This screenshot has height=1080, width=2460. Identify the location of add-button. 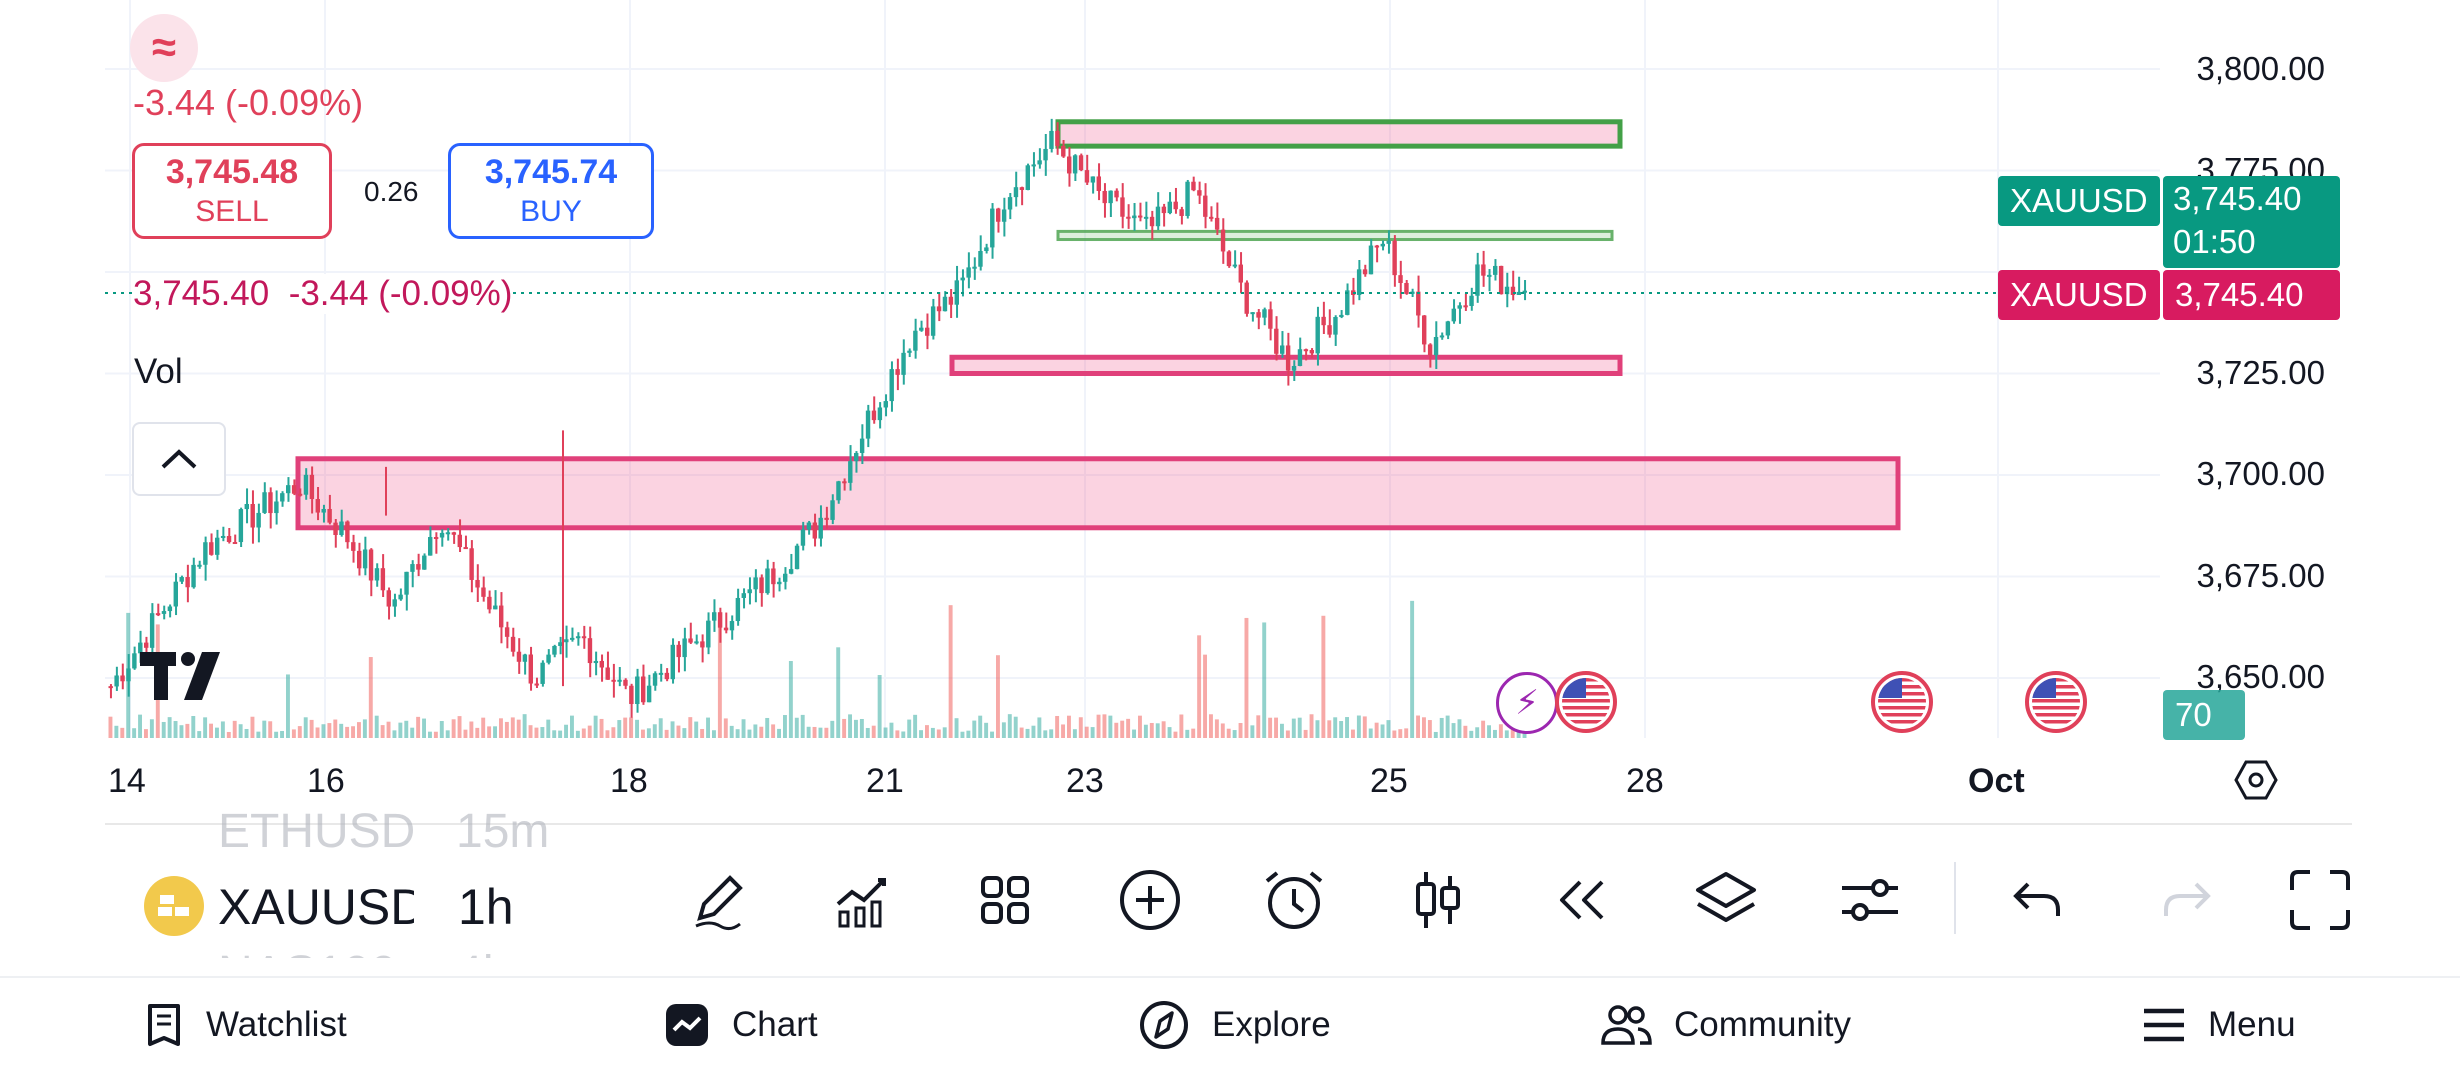
(1150, 900).